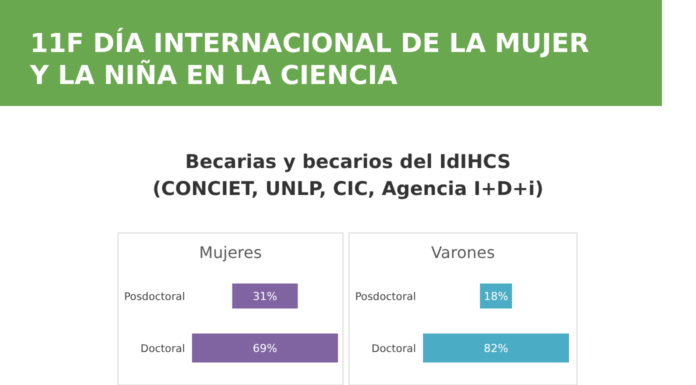  What do you see at coordinates (496, 348) in the screenshot?
I see `data-label: 82%` at bounding box center [496, 348].